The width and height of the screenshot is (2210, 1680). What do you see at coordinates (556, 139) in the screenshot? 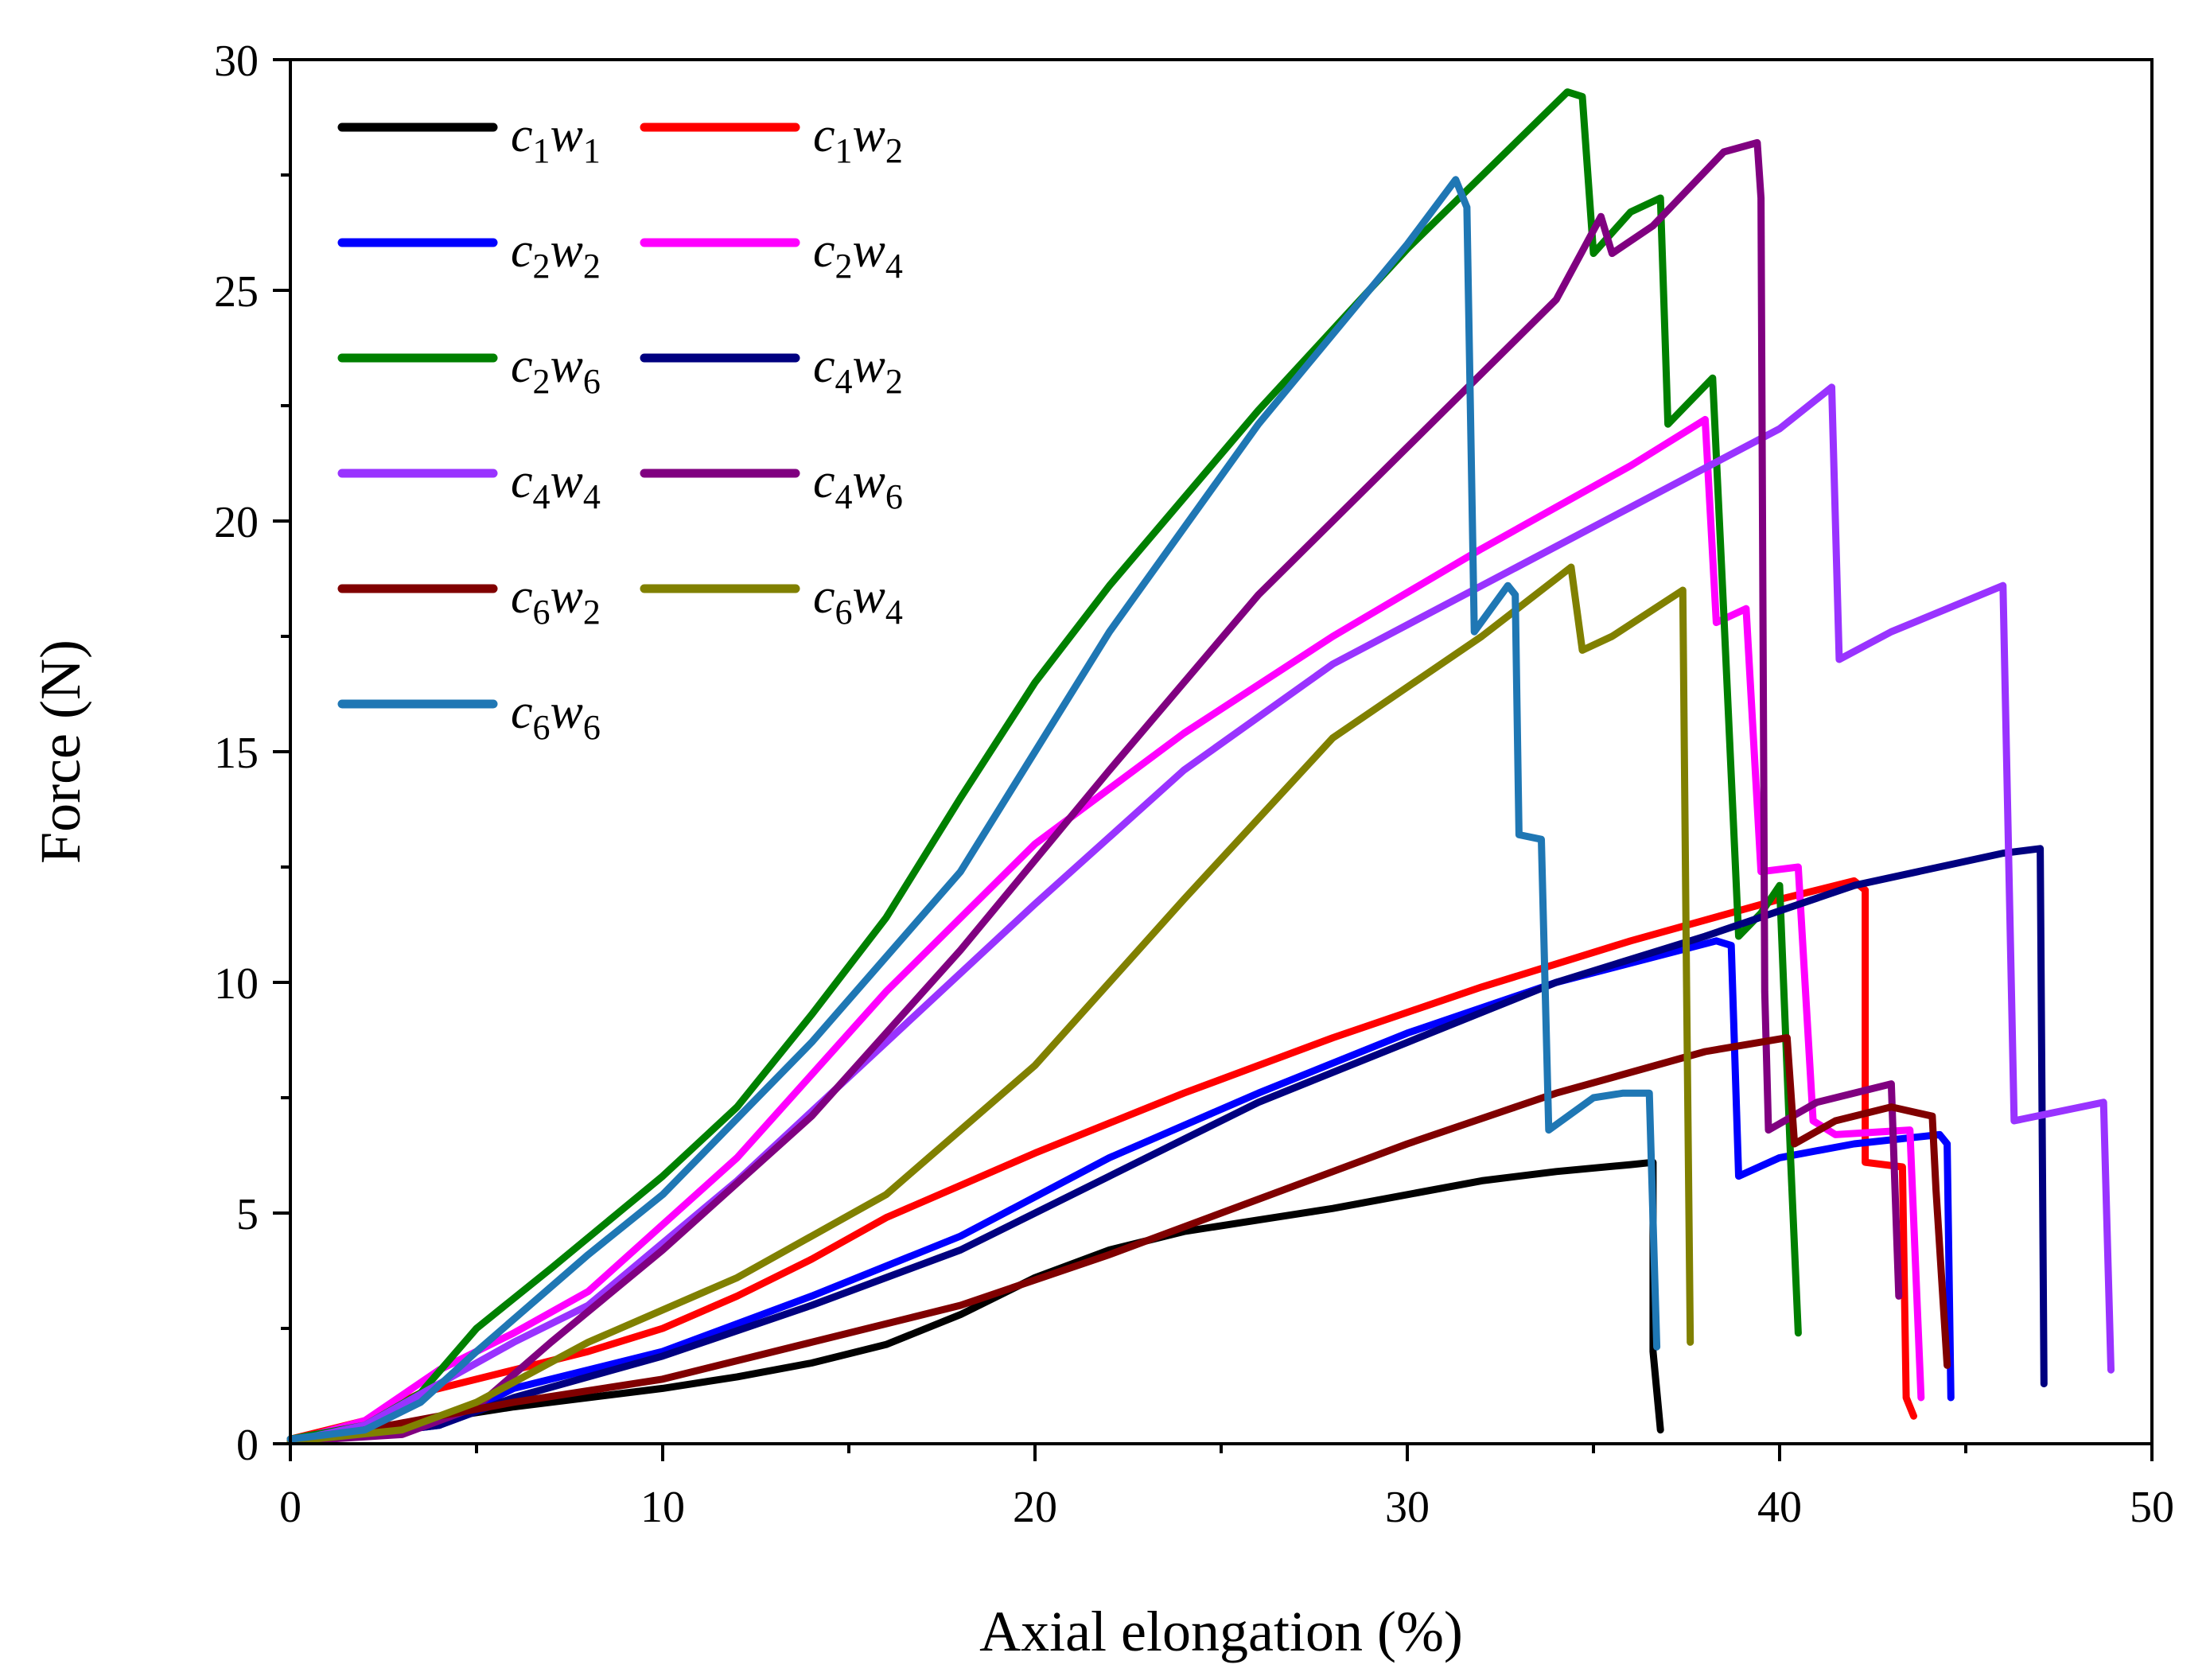
I see `legend-label-c1w1: c1w1` at bounding box center [556, 139].